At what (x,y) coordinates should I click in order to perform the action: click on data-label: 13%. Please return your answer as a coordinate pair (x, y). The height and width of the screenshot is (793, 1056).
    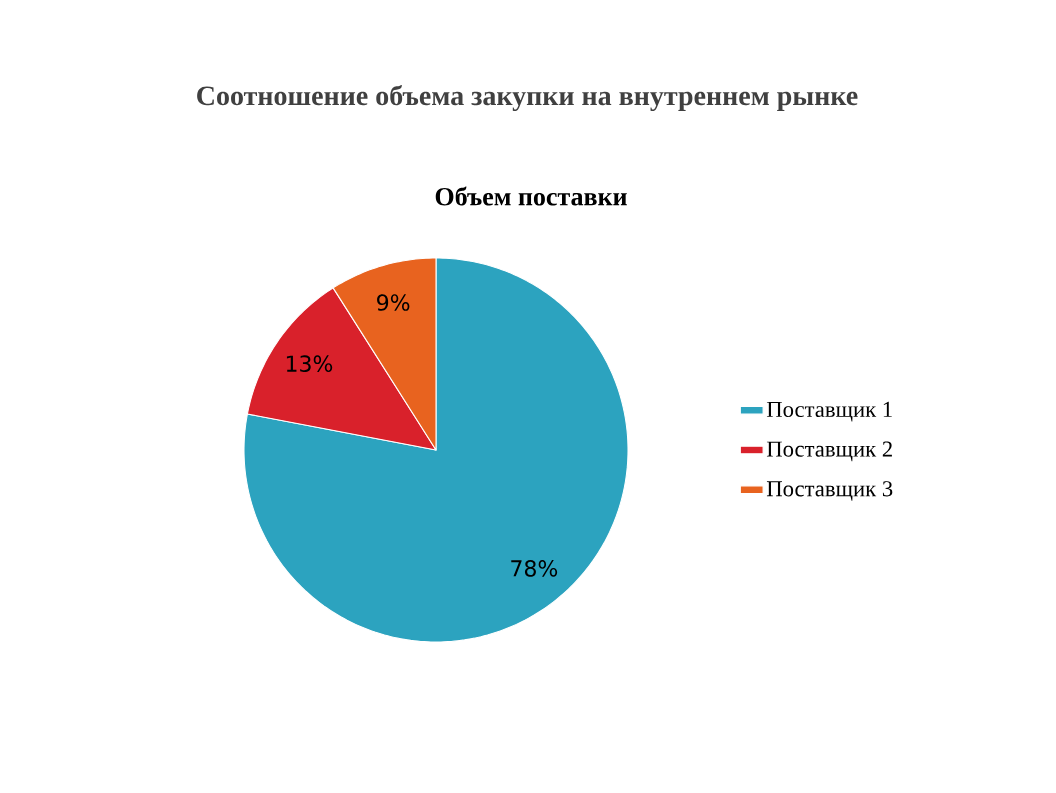
    Looking at the image, I should click on (309, 363).